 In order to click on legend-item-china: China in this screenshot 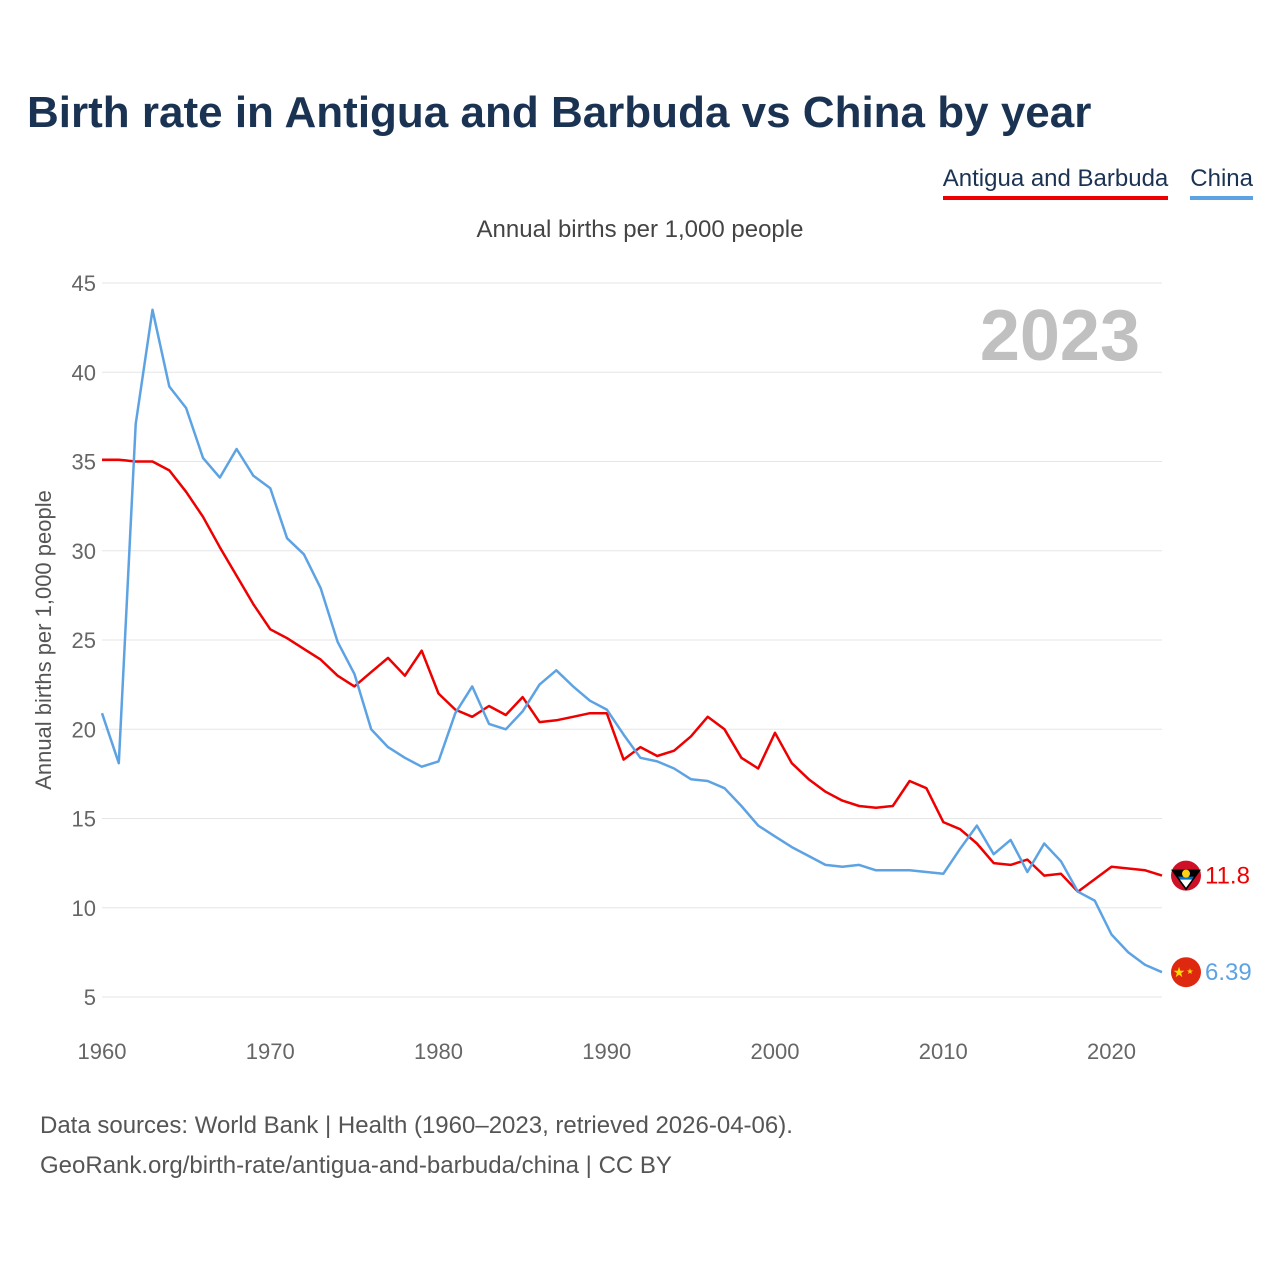, I will do `click(1221, 182)`.